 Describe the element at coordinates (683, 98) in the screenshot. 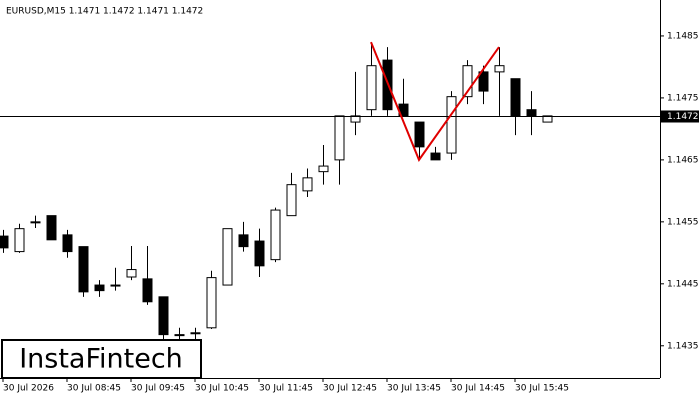

I see `y-tick-label: 1.1475` at that location.